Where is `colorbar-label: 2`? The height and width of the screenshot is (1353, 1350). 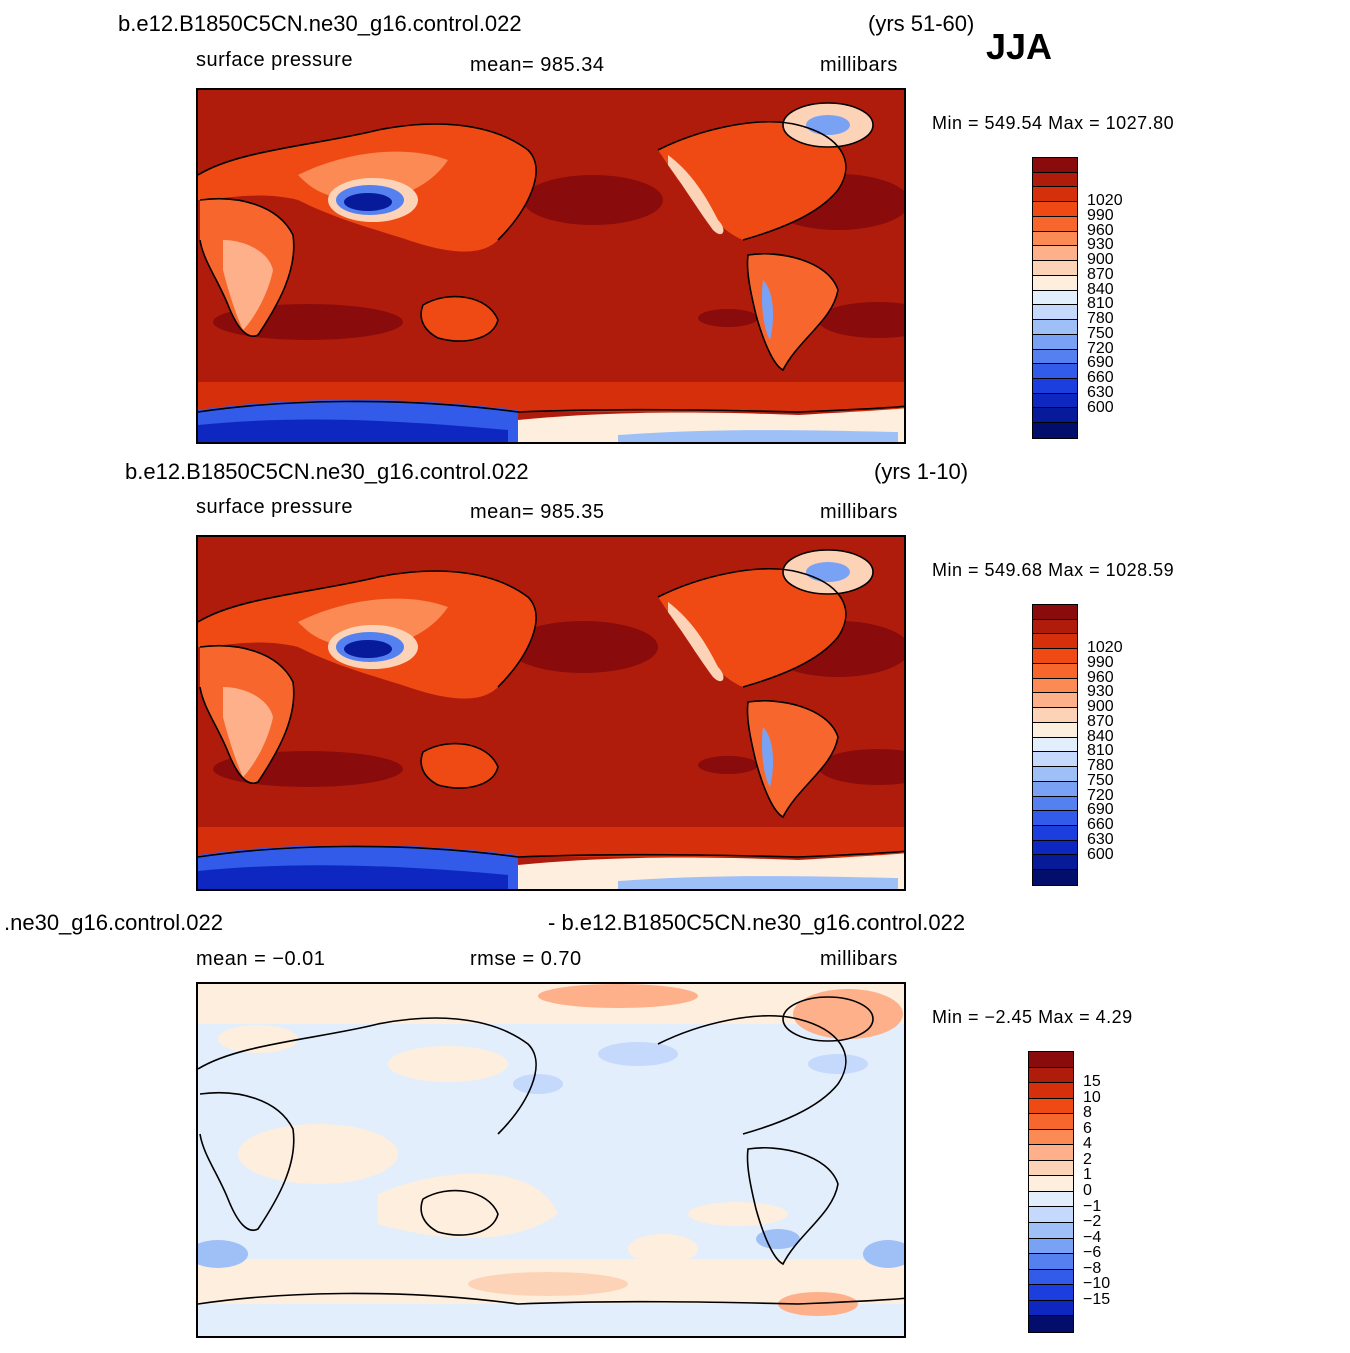
colorbar-label: 2 is located at coordinates (1087, 1159).